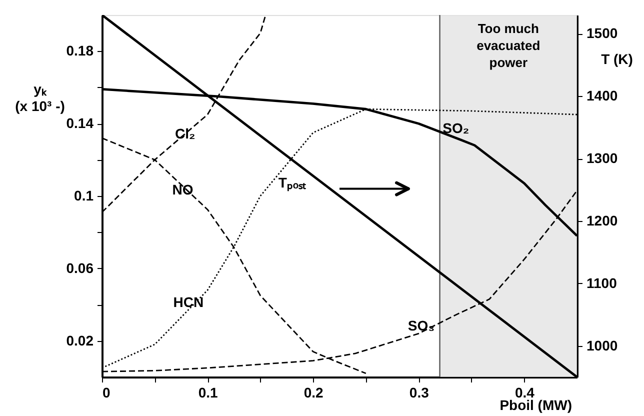 The height and width of the screenshot is (416, 644). What do you see at coordinates (602, 220) in the screenshot?
I see `y2-tick-label: 1200` at bounding box center [602, 220].